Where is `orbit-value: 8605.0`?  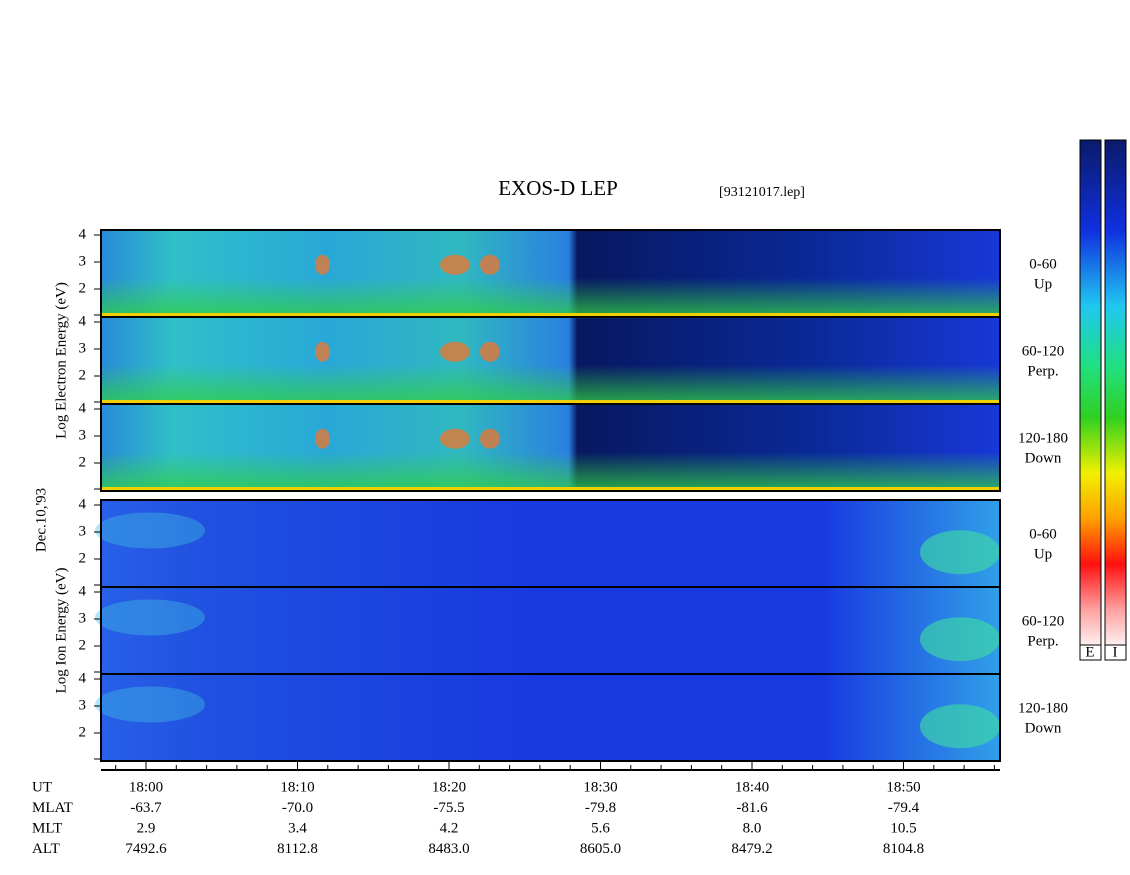 orbit-value: 8605.0 is located at coordinates (600, 849).